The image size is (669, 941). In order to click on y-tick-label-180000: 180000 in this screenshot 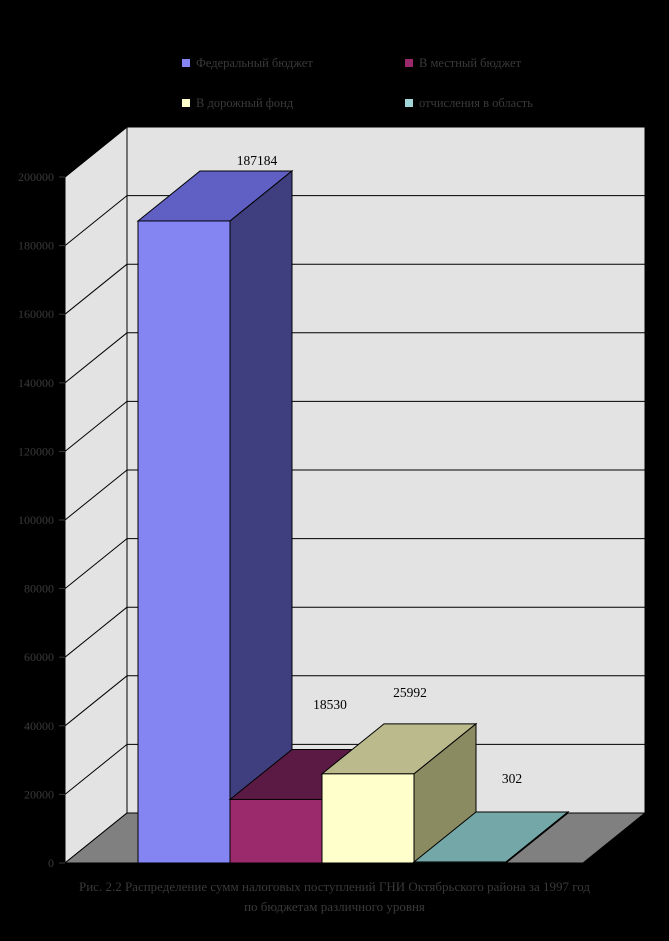, I will do `click(36, 246)`.